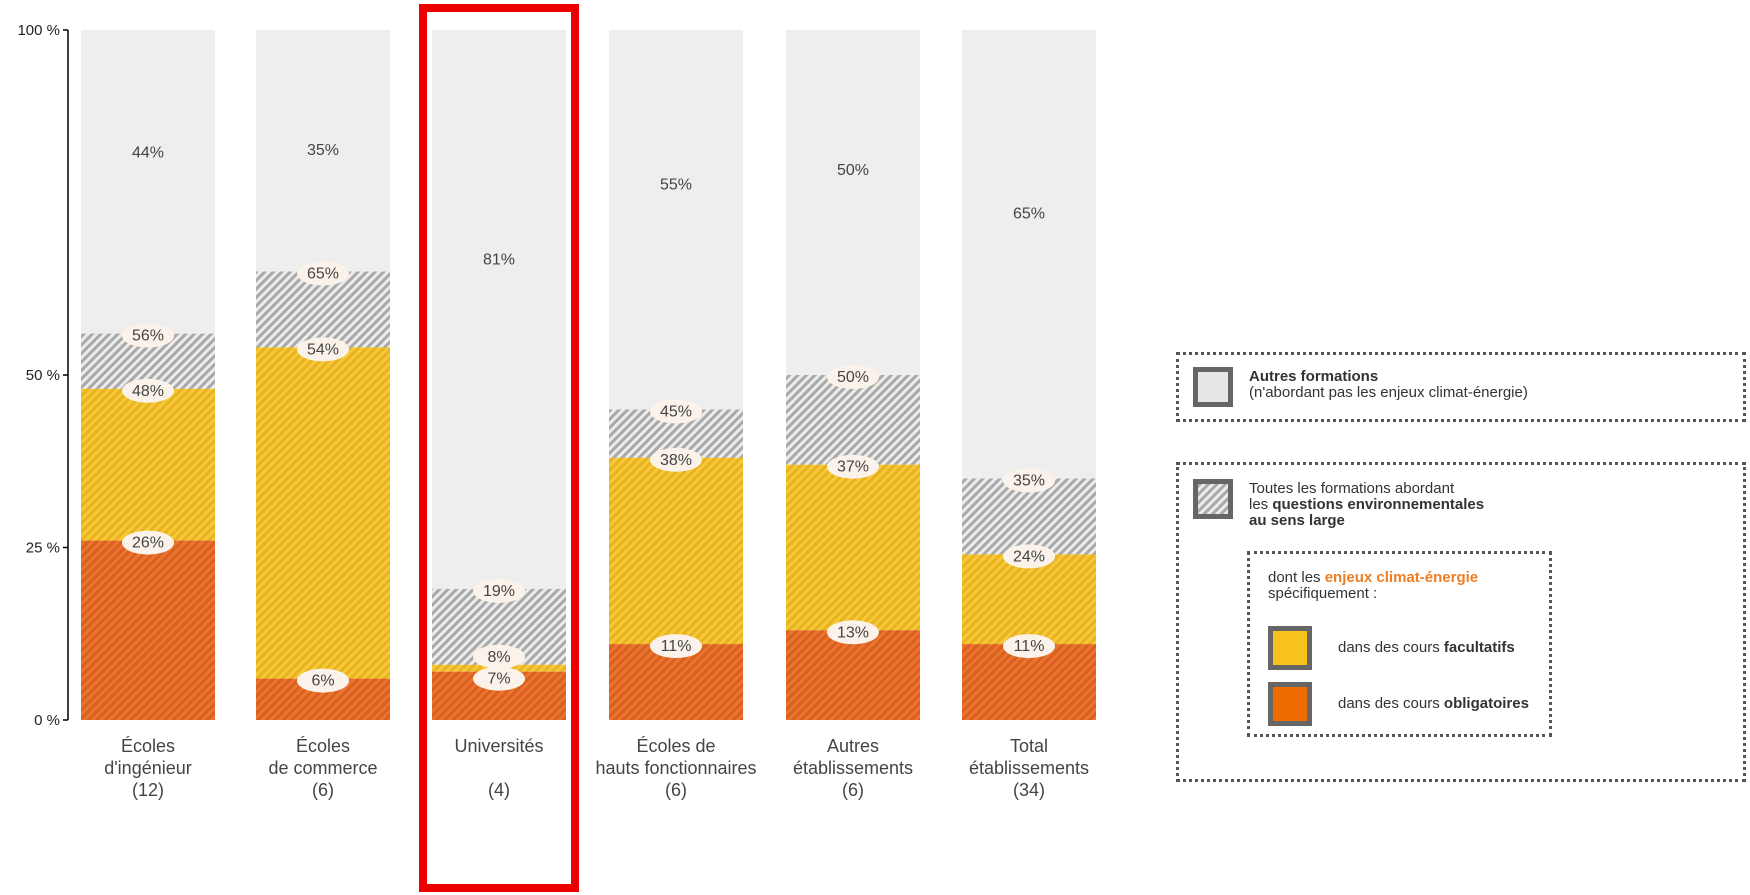  I want to click on value-label: 19%, so click(499, 591).